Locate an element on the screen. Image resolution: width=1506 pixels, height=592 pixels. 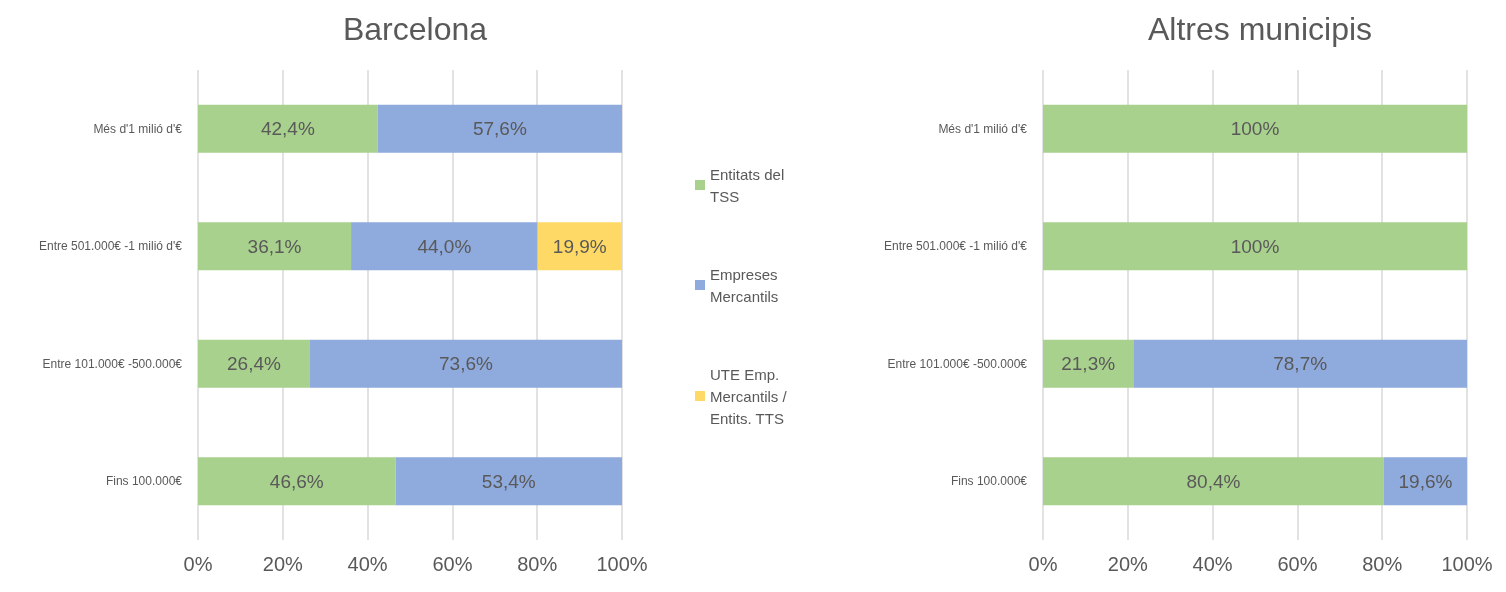
legend-label: UTE Emp. Mercantils /Entits. TTS is located at coordinates (749, 396).